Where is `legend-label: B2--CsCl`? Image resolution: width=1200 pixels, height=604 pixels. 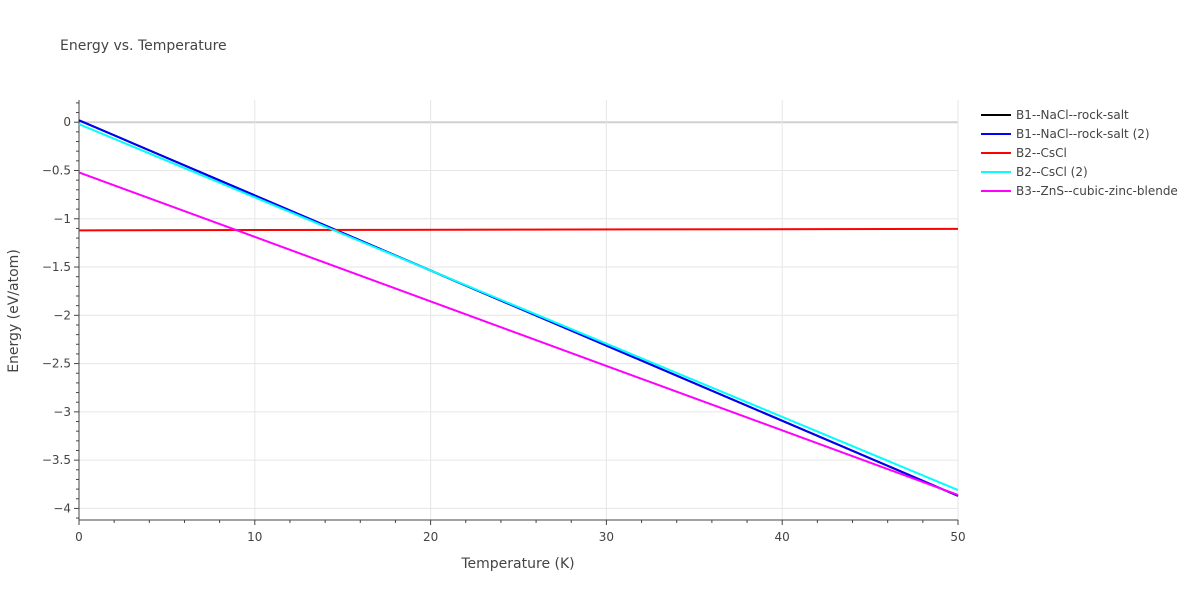
legend-label: B2--CsCl is located at coordinates (1041, 153).